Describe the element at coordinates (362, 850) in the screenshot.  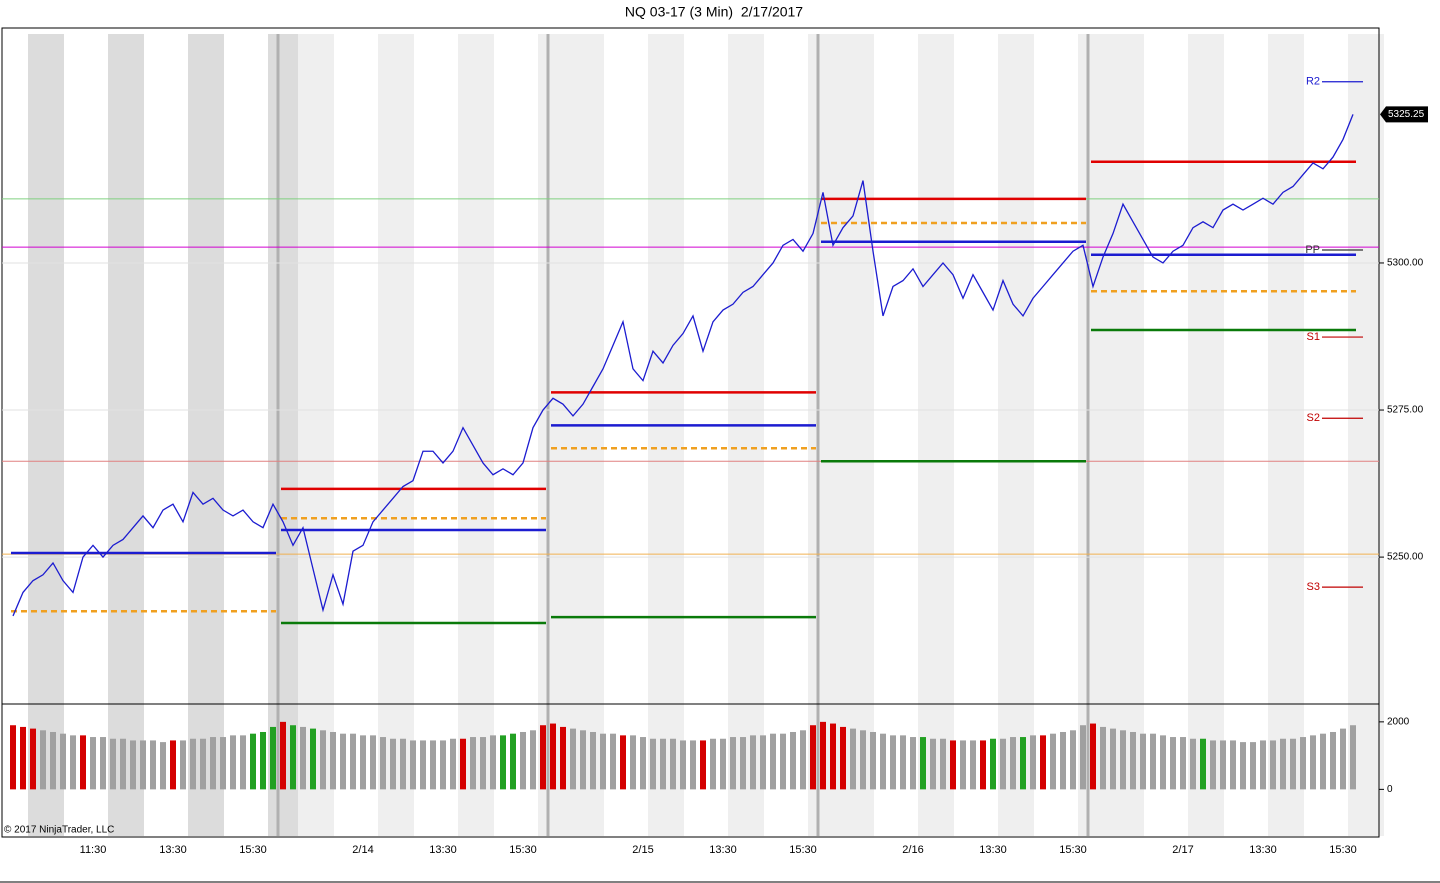
I see `x-tick-label: 2/14` at that location.